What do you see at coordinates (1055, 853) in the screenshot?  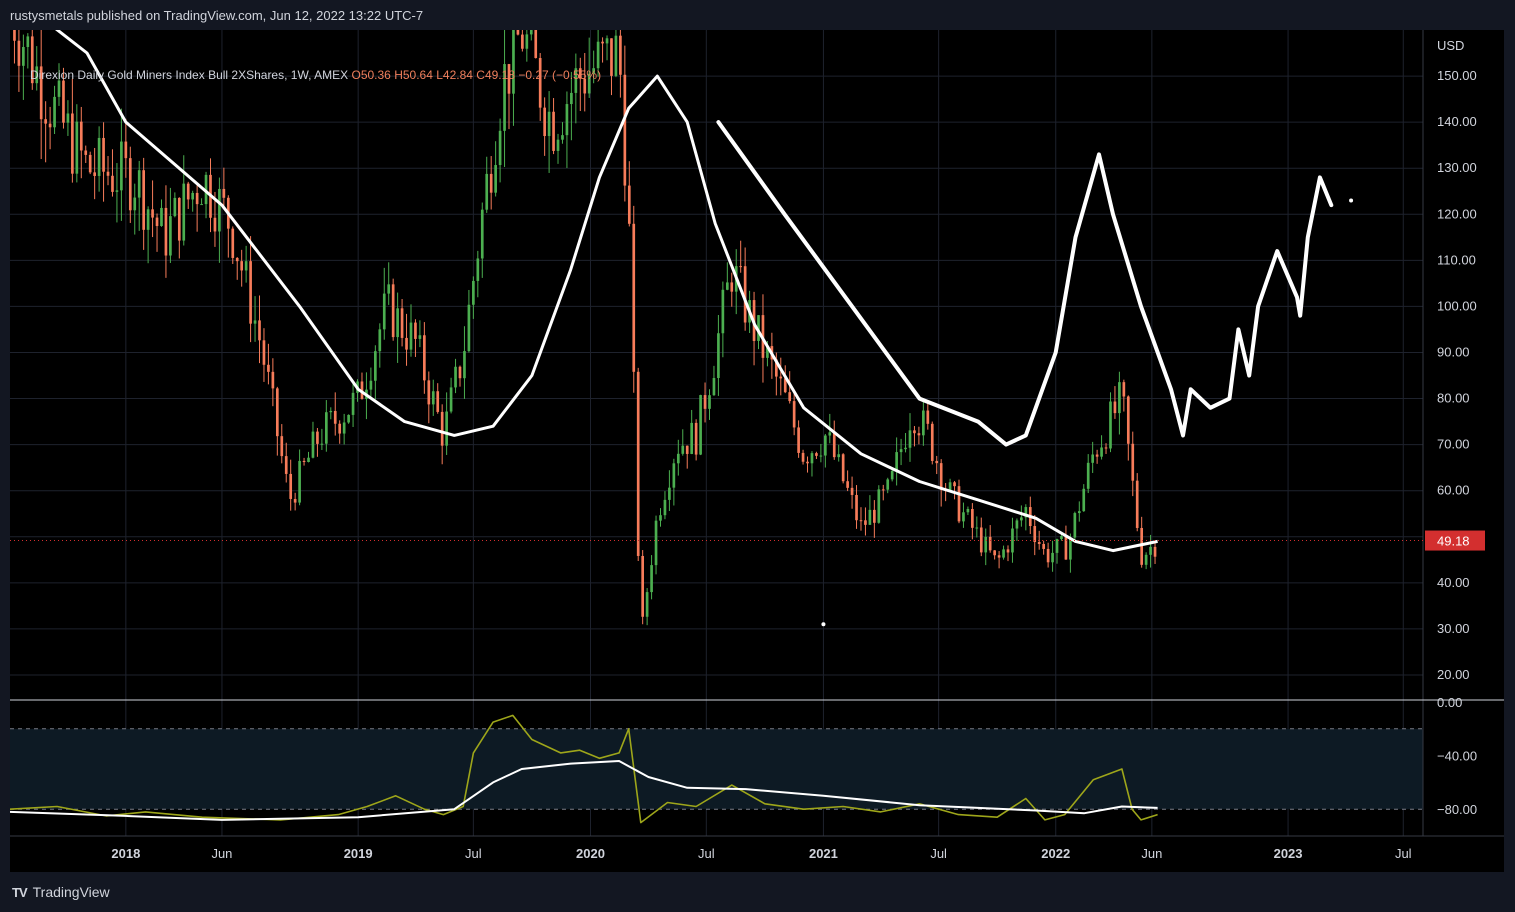 I see `x-tick-label: 2022` at bounding box center [1055, 853].